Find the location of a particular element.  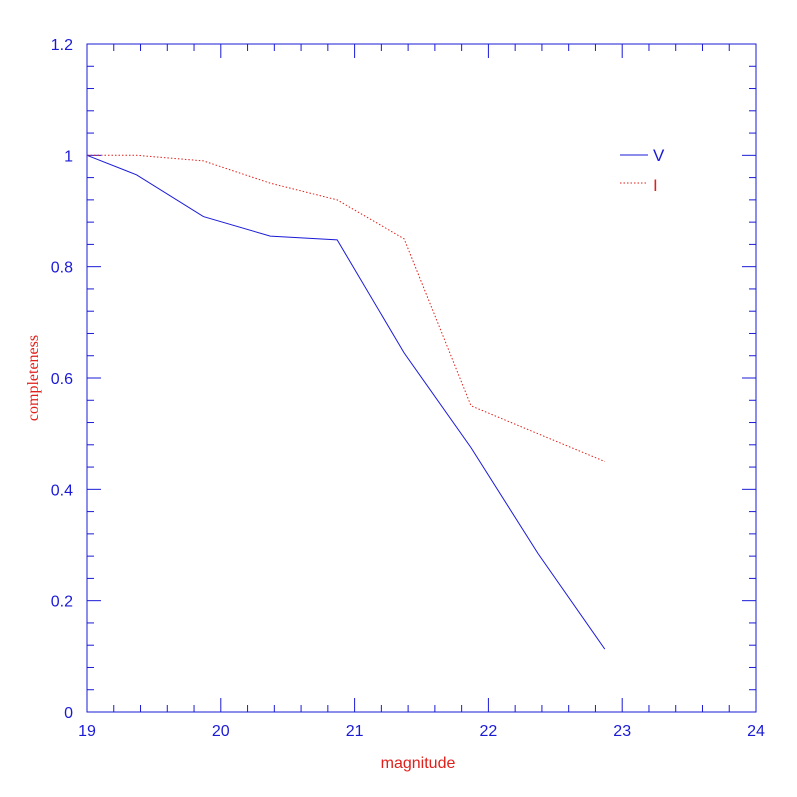

y-tick-label: 0.2 is located at coordinates (62, 602).